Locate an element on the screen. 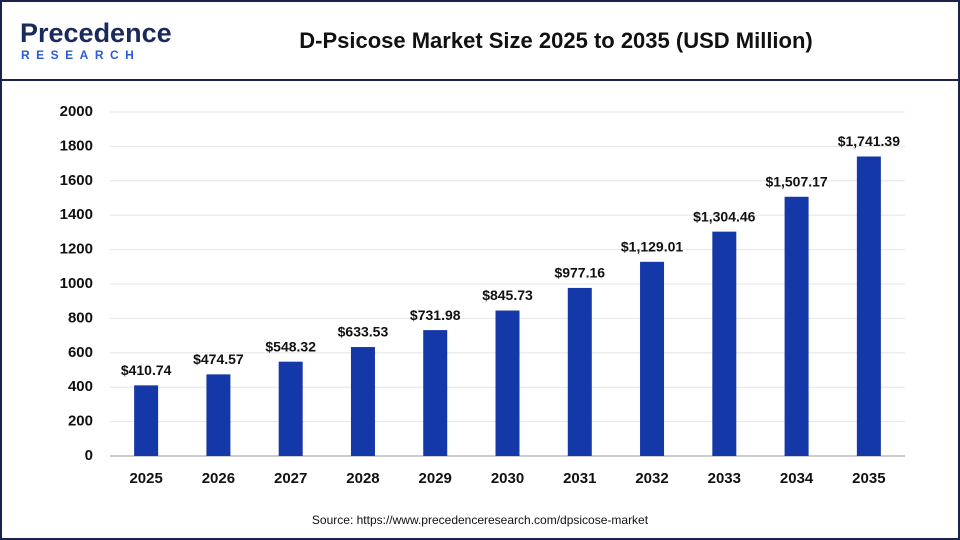 The height and width of the screenshot is (540, 960). x-tick-label: 2030 is located at coordinates (507, 478).